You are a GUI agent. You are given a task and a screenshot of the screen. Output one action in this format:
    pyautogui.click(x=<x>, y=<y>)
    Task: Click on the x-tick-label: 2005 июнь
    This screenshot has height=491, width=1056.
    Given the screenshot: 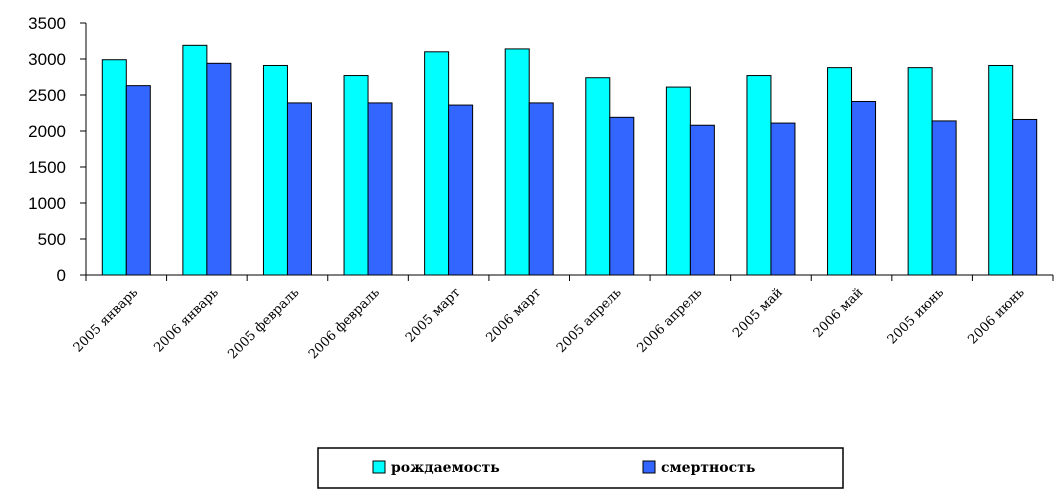 What is the action you would take?
    pyautogui.click(x=916, y=316)
    